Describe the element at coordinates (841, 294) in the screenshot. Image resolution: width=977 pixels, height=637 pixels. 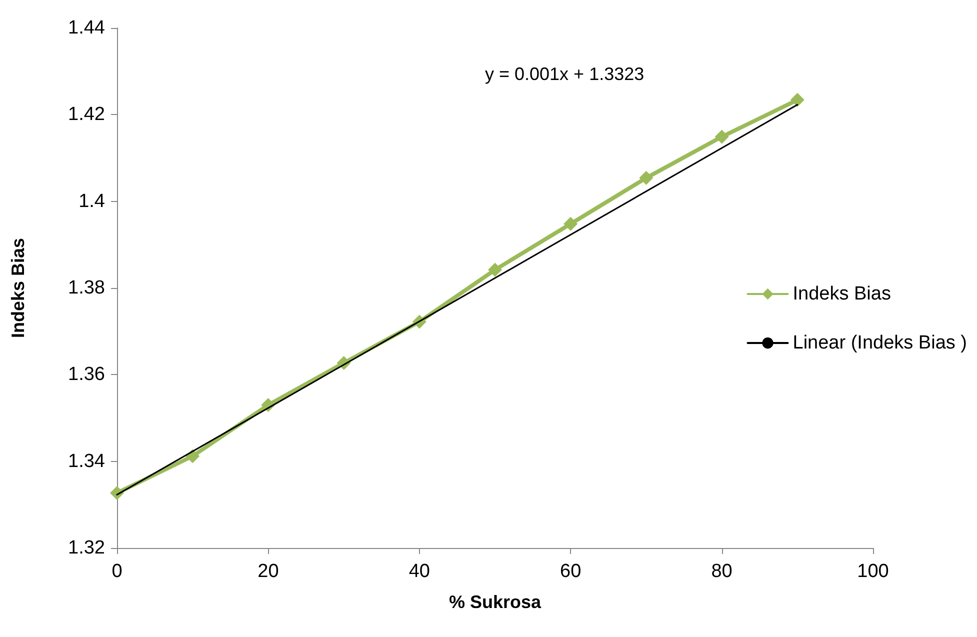
I see `legend-label: Indeks Bias` at that location.